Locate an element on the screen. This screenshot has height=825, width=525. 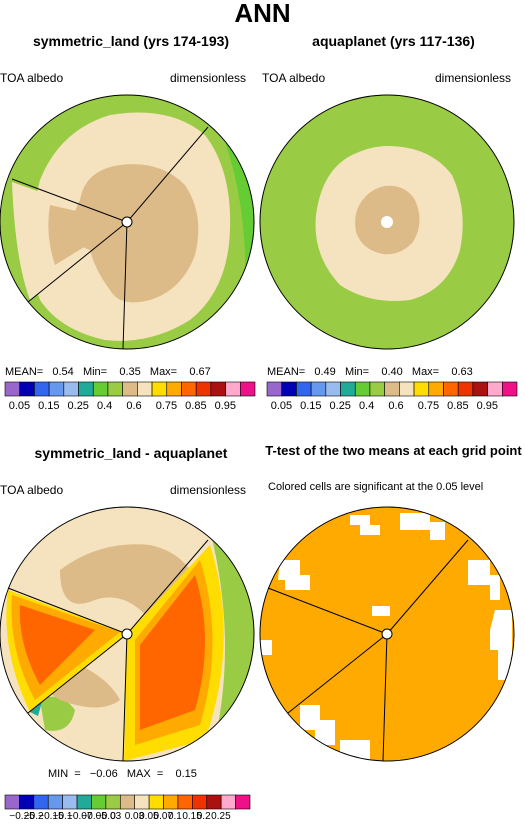
colorbar3 is located at coordinates (127, 802).